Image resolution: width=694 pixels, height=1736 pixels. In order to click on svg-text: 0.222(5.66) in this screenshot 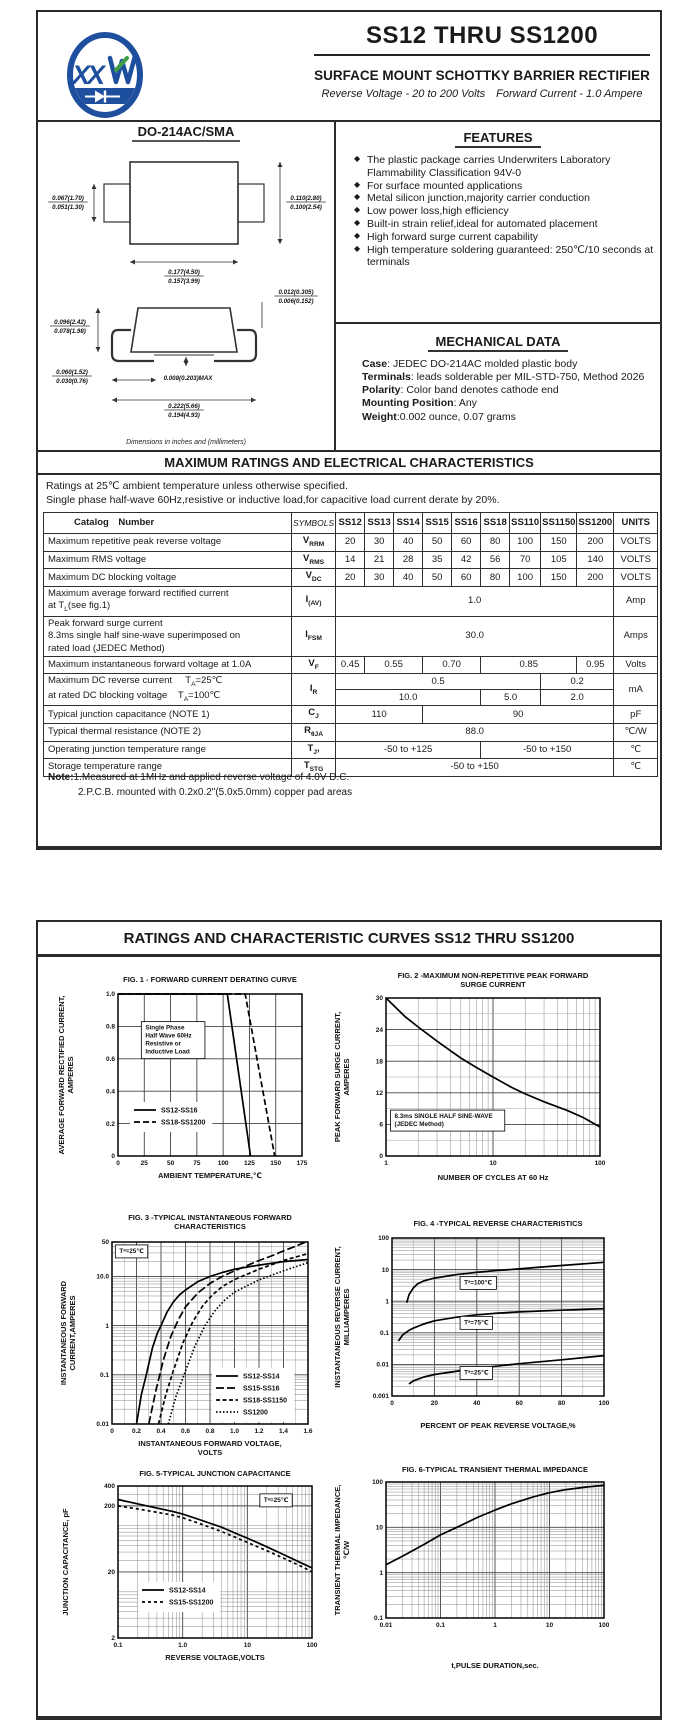, I will do `click(184, 406)`.